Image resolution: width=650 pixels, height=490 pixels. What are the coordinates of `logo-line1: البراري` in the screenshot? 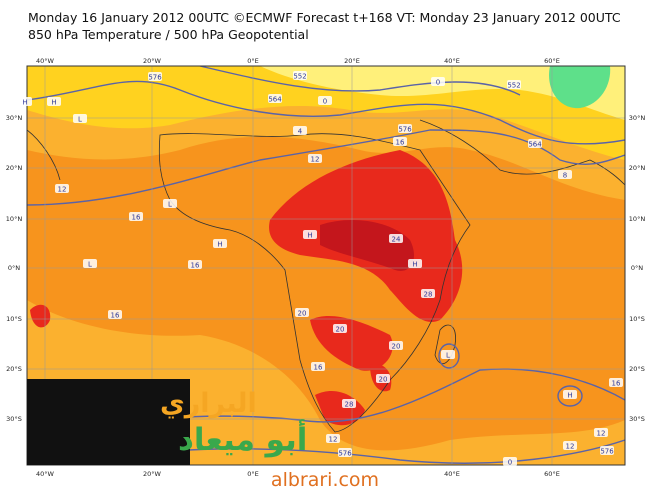 It's located at (208, 403).